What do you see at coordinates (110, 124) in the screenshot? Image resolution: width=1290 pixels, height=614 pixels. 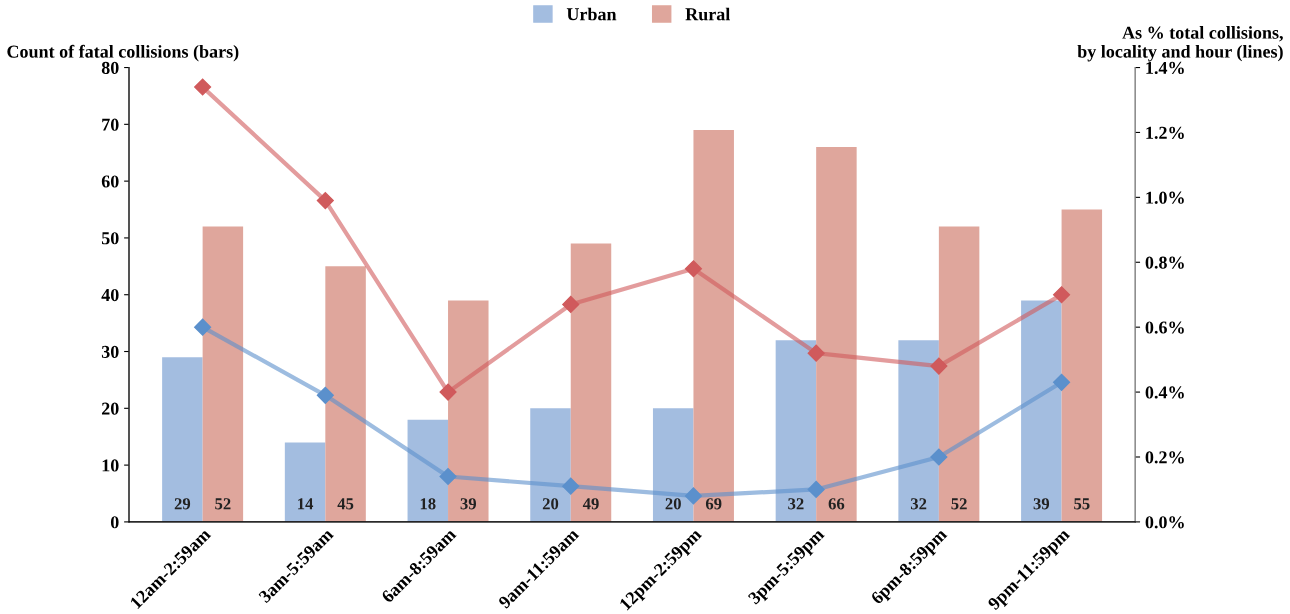 I see `y-tick-label: 70` at bounding box center [110, 124].